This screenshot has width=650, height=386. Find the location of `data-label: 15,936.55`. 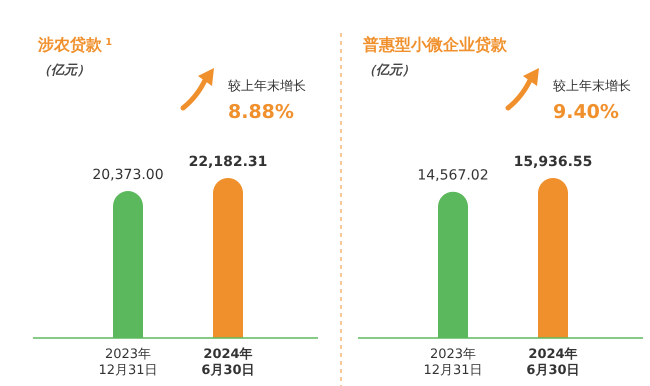

data-label: 15,936.55 is located at coordinates (553, 162).